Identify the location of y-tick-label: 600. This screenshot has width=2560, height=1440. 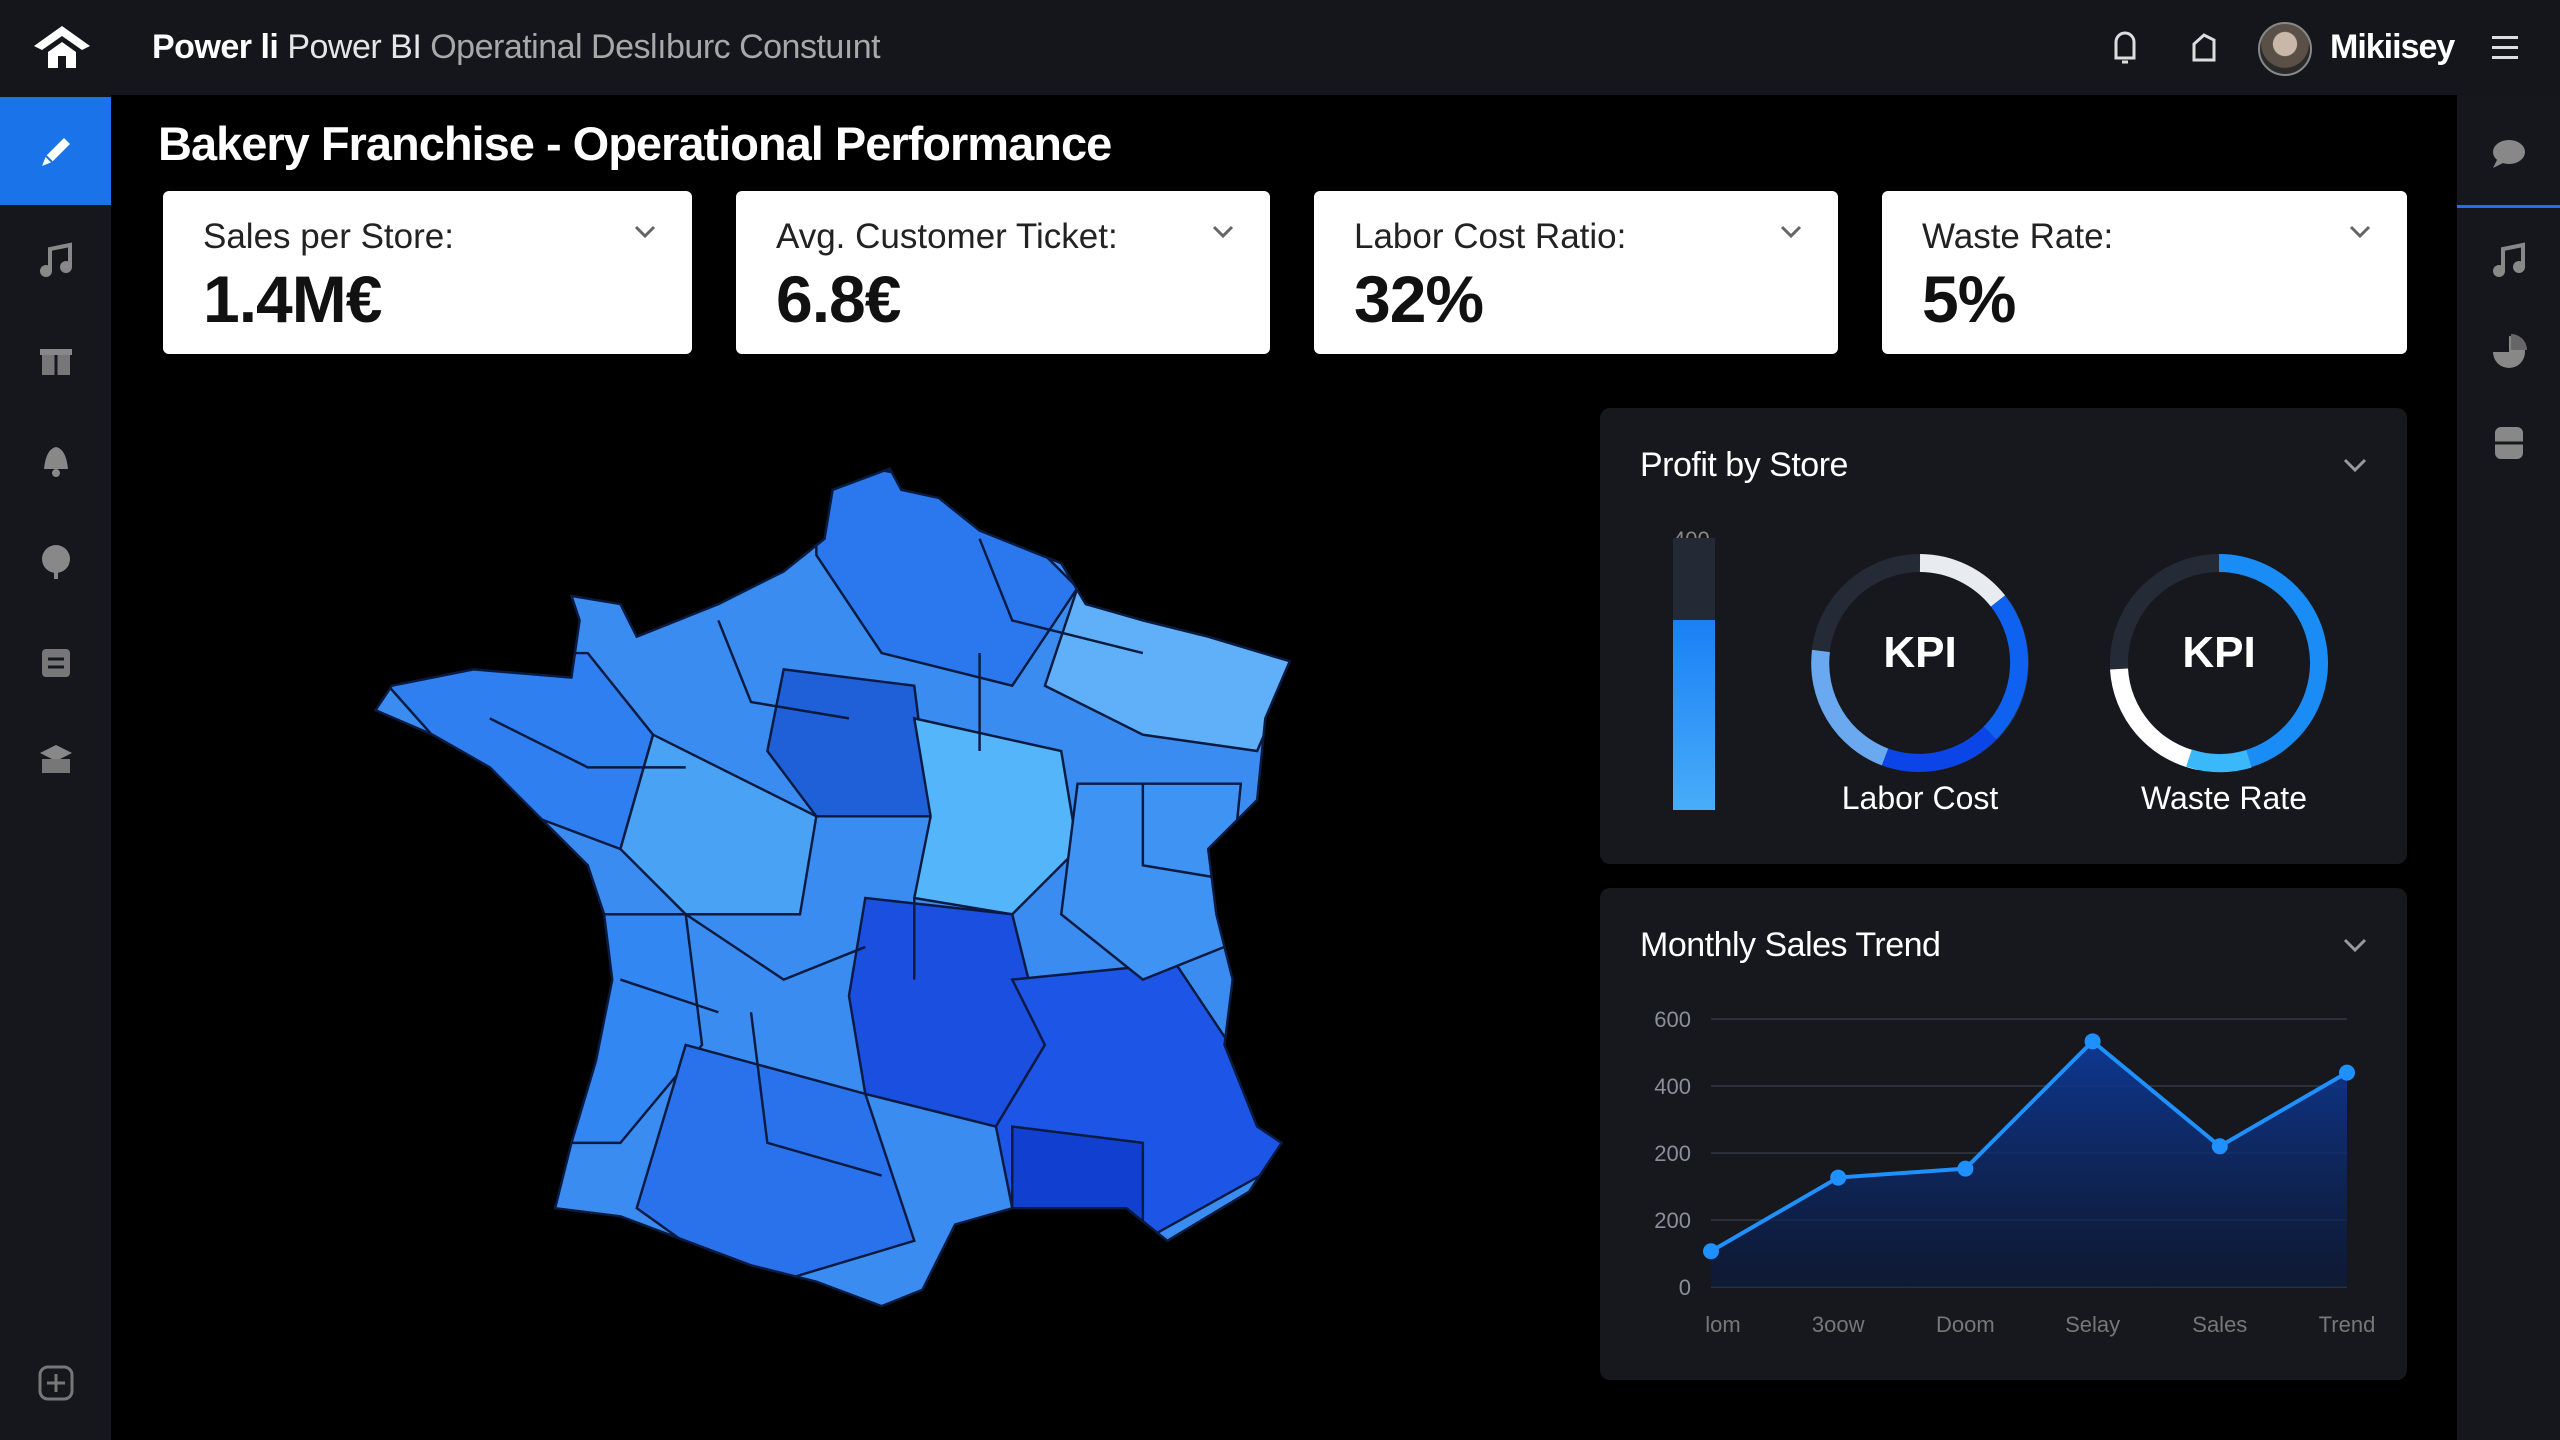
(1672, 1019).